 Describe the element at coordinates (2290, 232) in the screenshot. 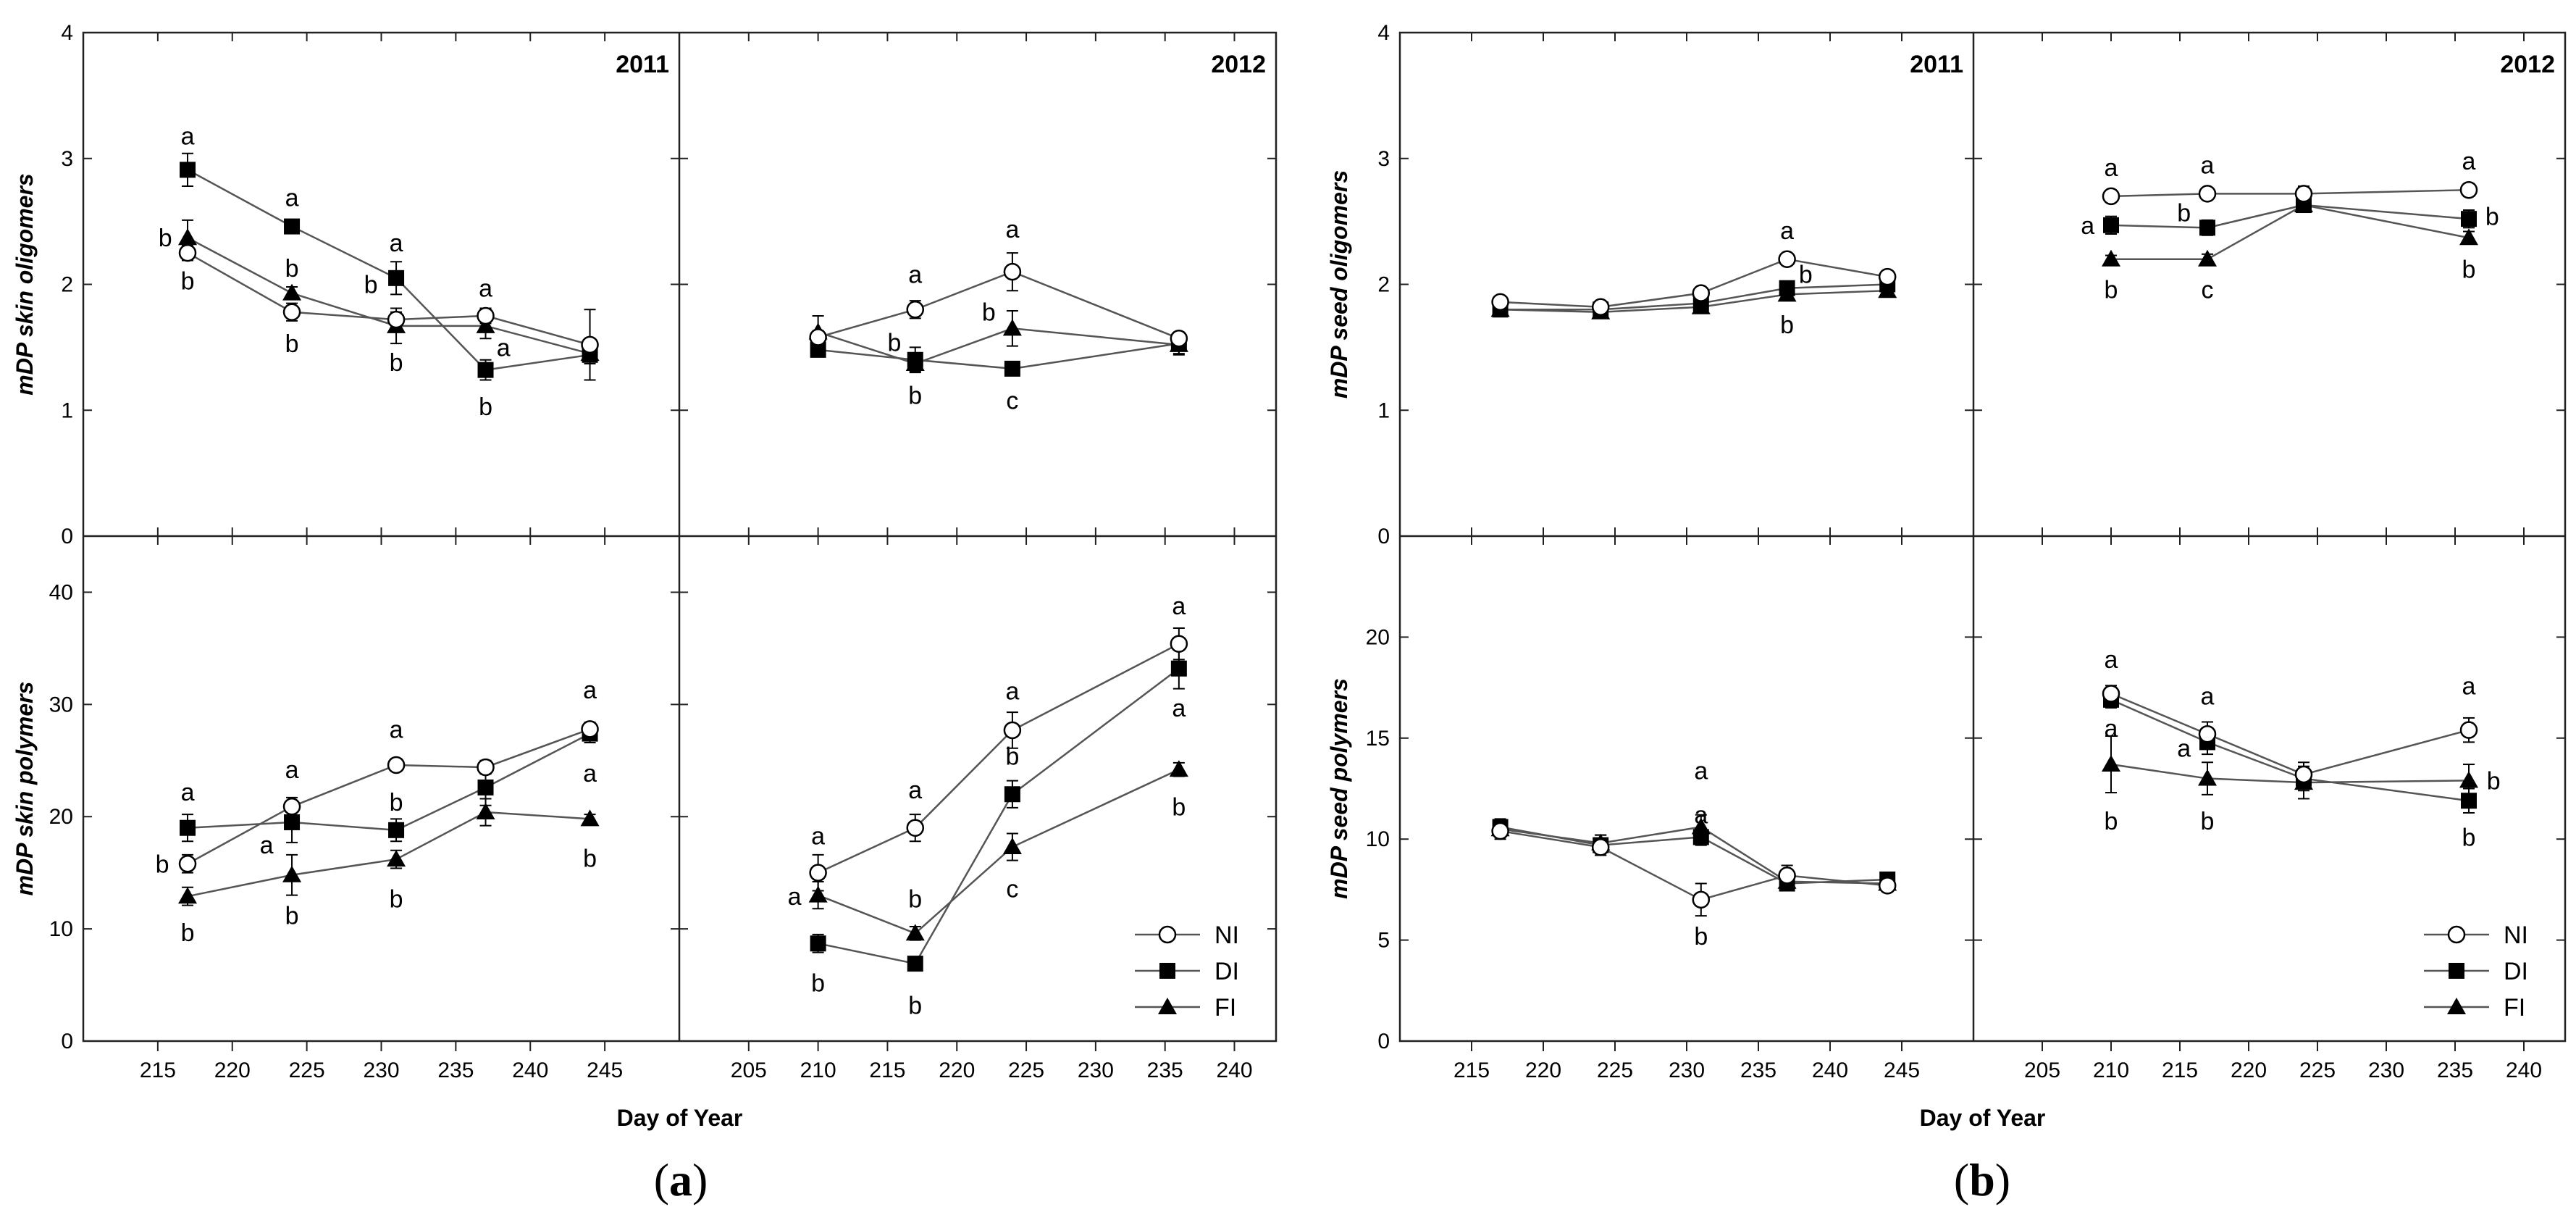

I see `series-line-FI` at that location.